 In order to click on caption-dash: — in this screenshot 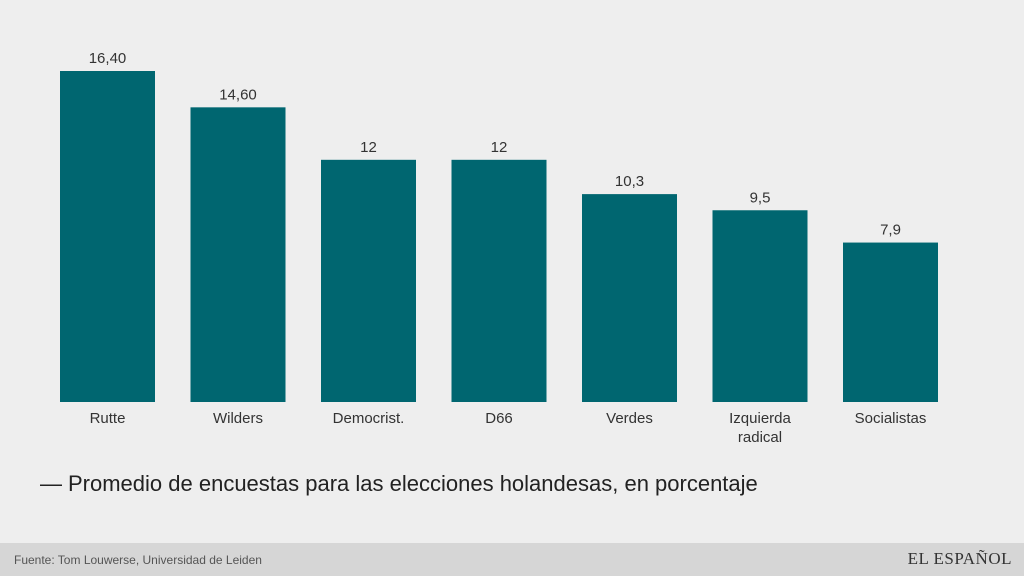, I will do `click(51, 483)`.